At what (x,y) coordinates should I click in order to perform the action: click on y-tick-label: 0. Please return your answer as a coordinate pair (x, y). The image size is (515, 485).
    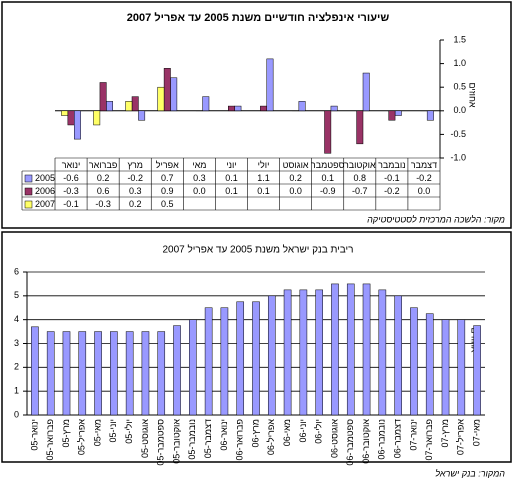
    Looking at the image, I should click on (16, 414).